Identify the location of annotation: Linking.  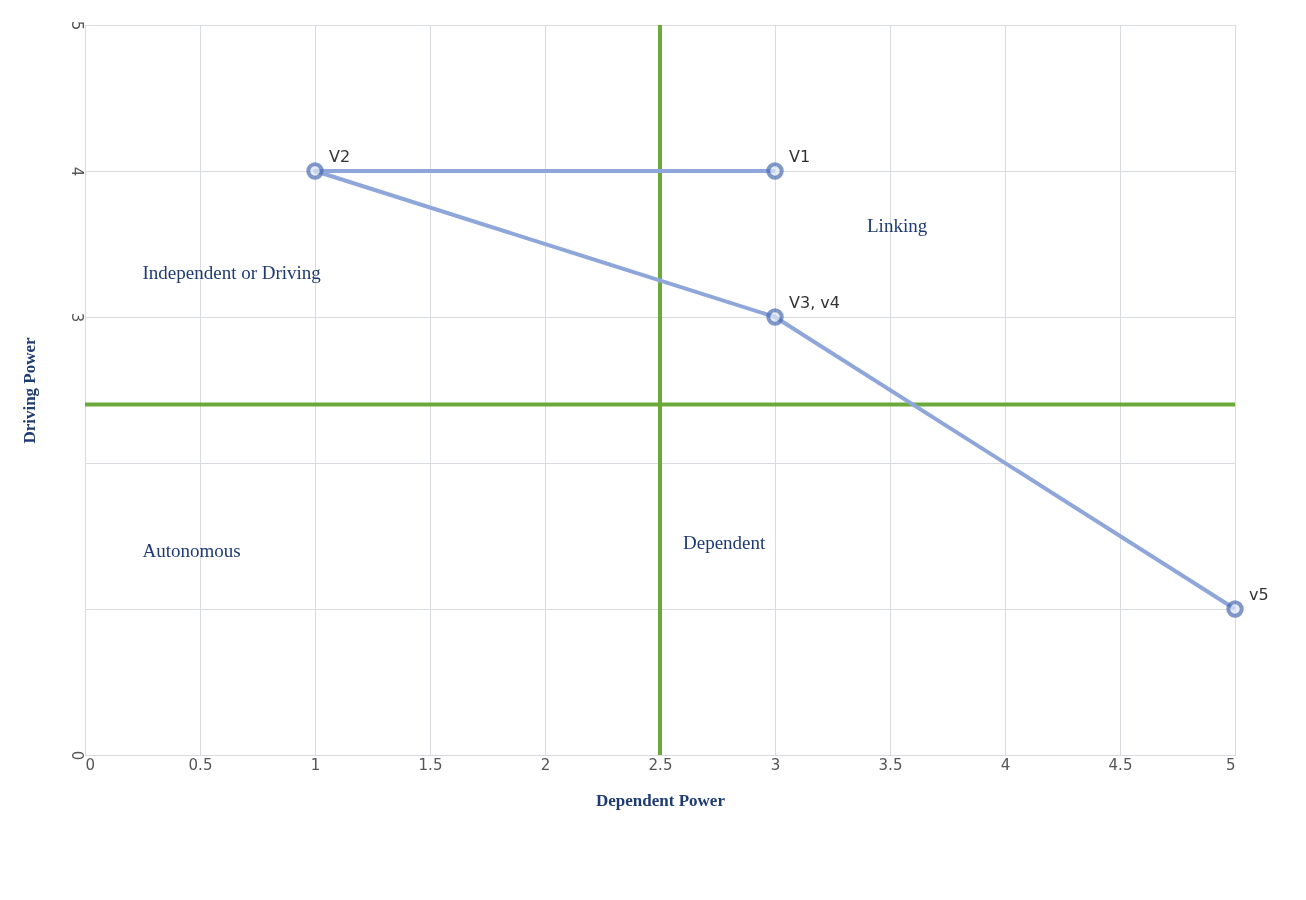
(897, 226).